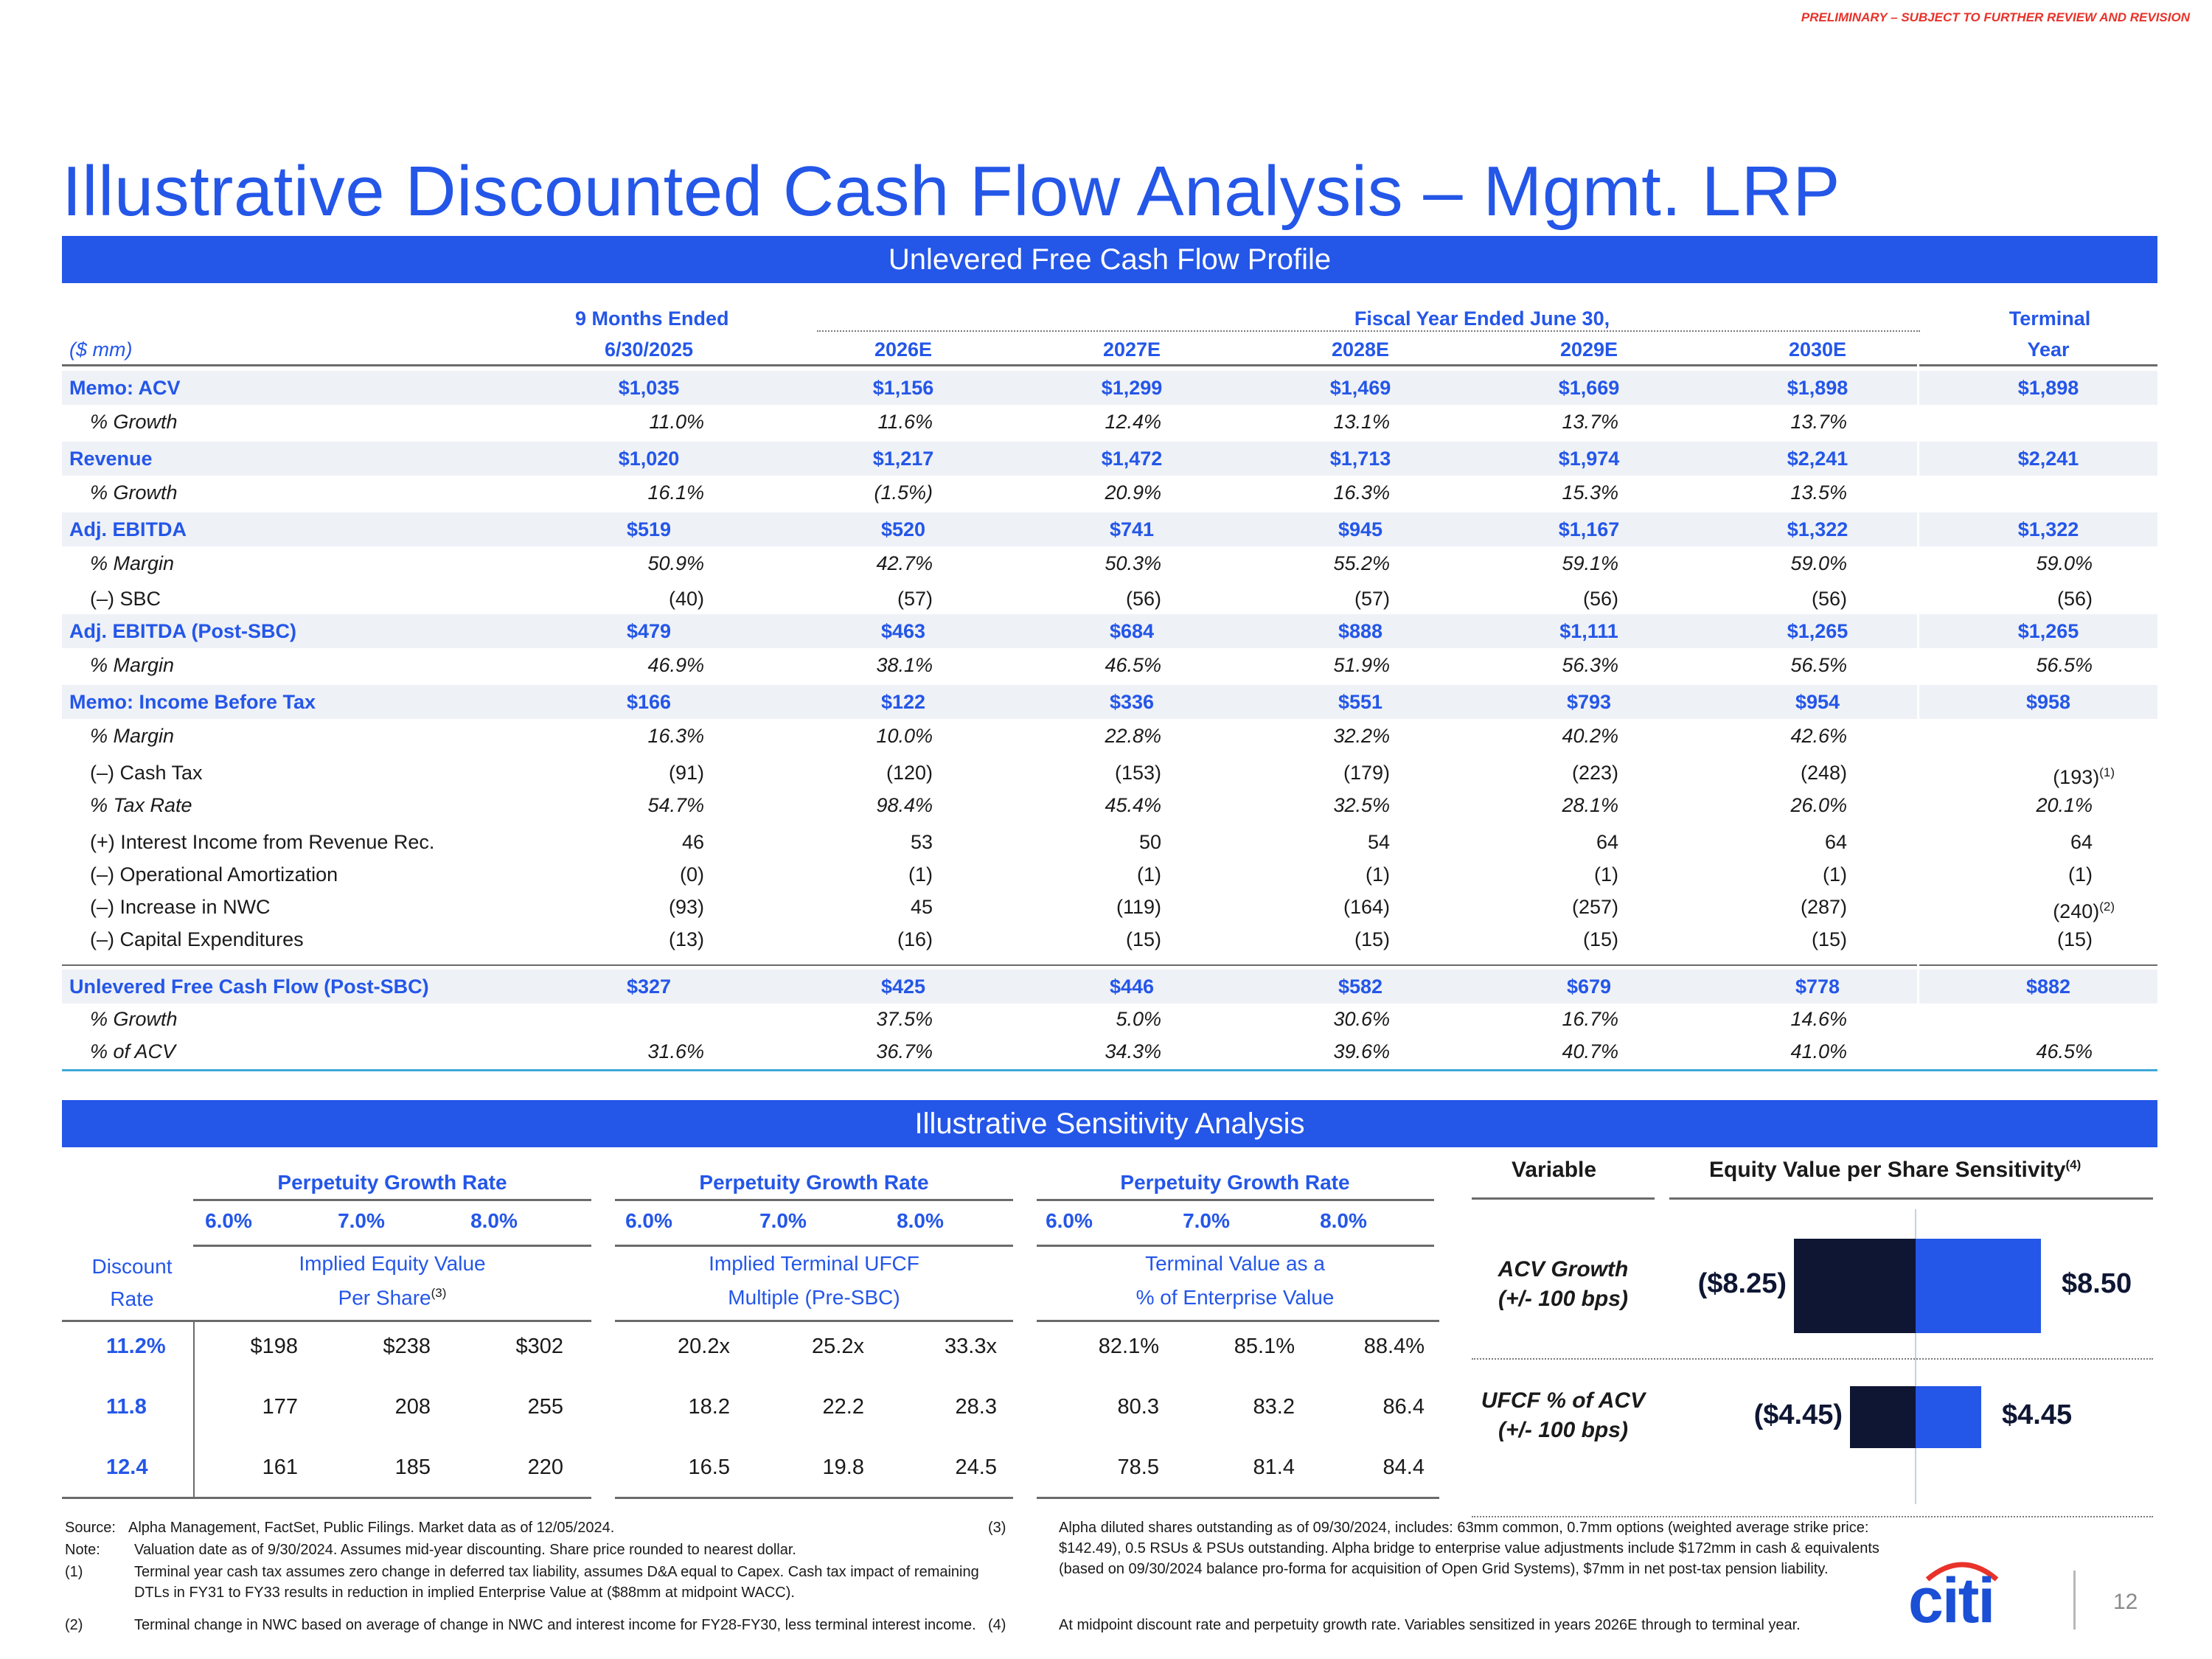  I want to click on row-7-val-4: $1,111, so click(1588, 631).